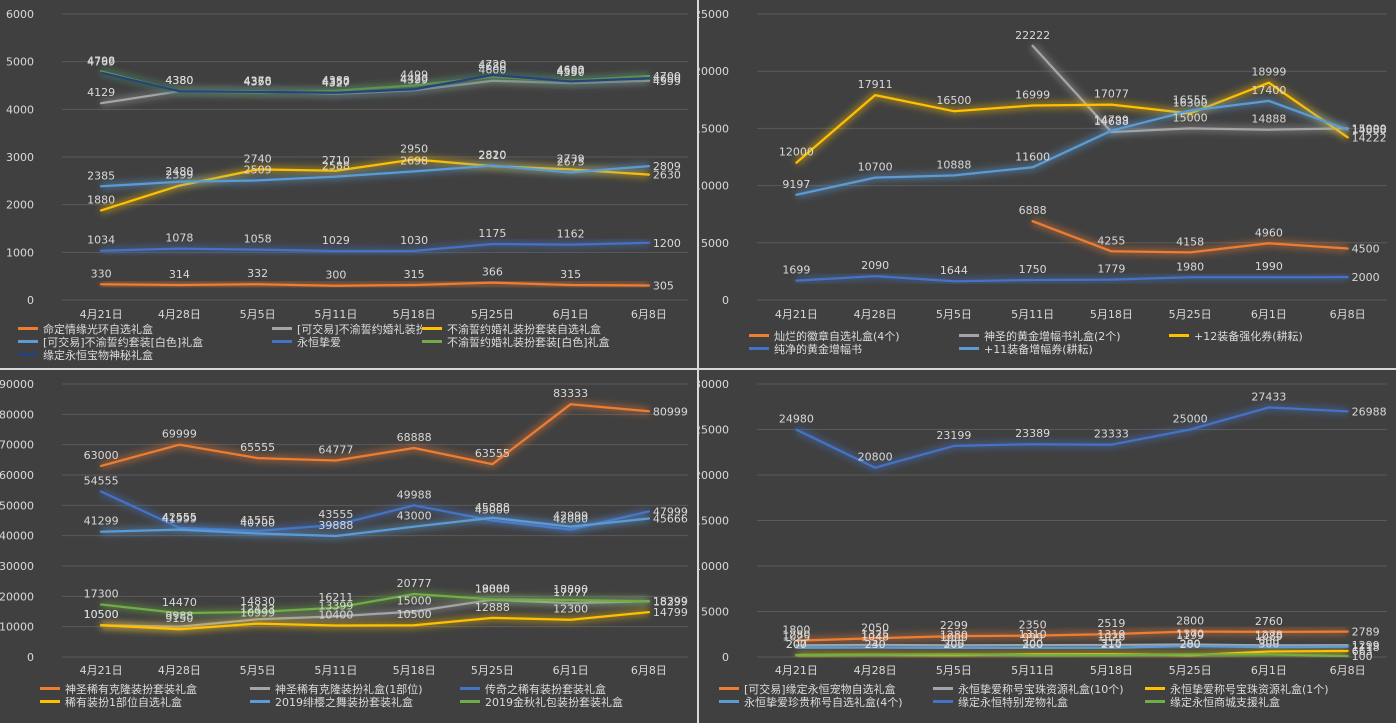 This screenshot has height=723, width=1396. Describe the element at coordinates (179, 171) in the screenshot. I see `data-label: 2480` at that location.